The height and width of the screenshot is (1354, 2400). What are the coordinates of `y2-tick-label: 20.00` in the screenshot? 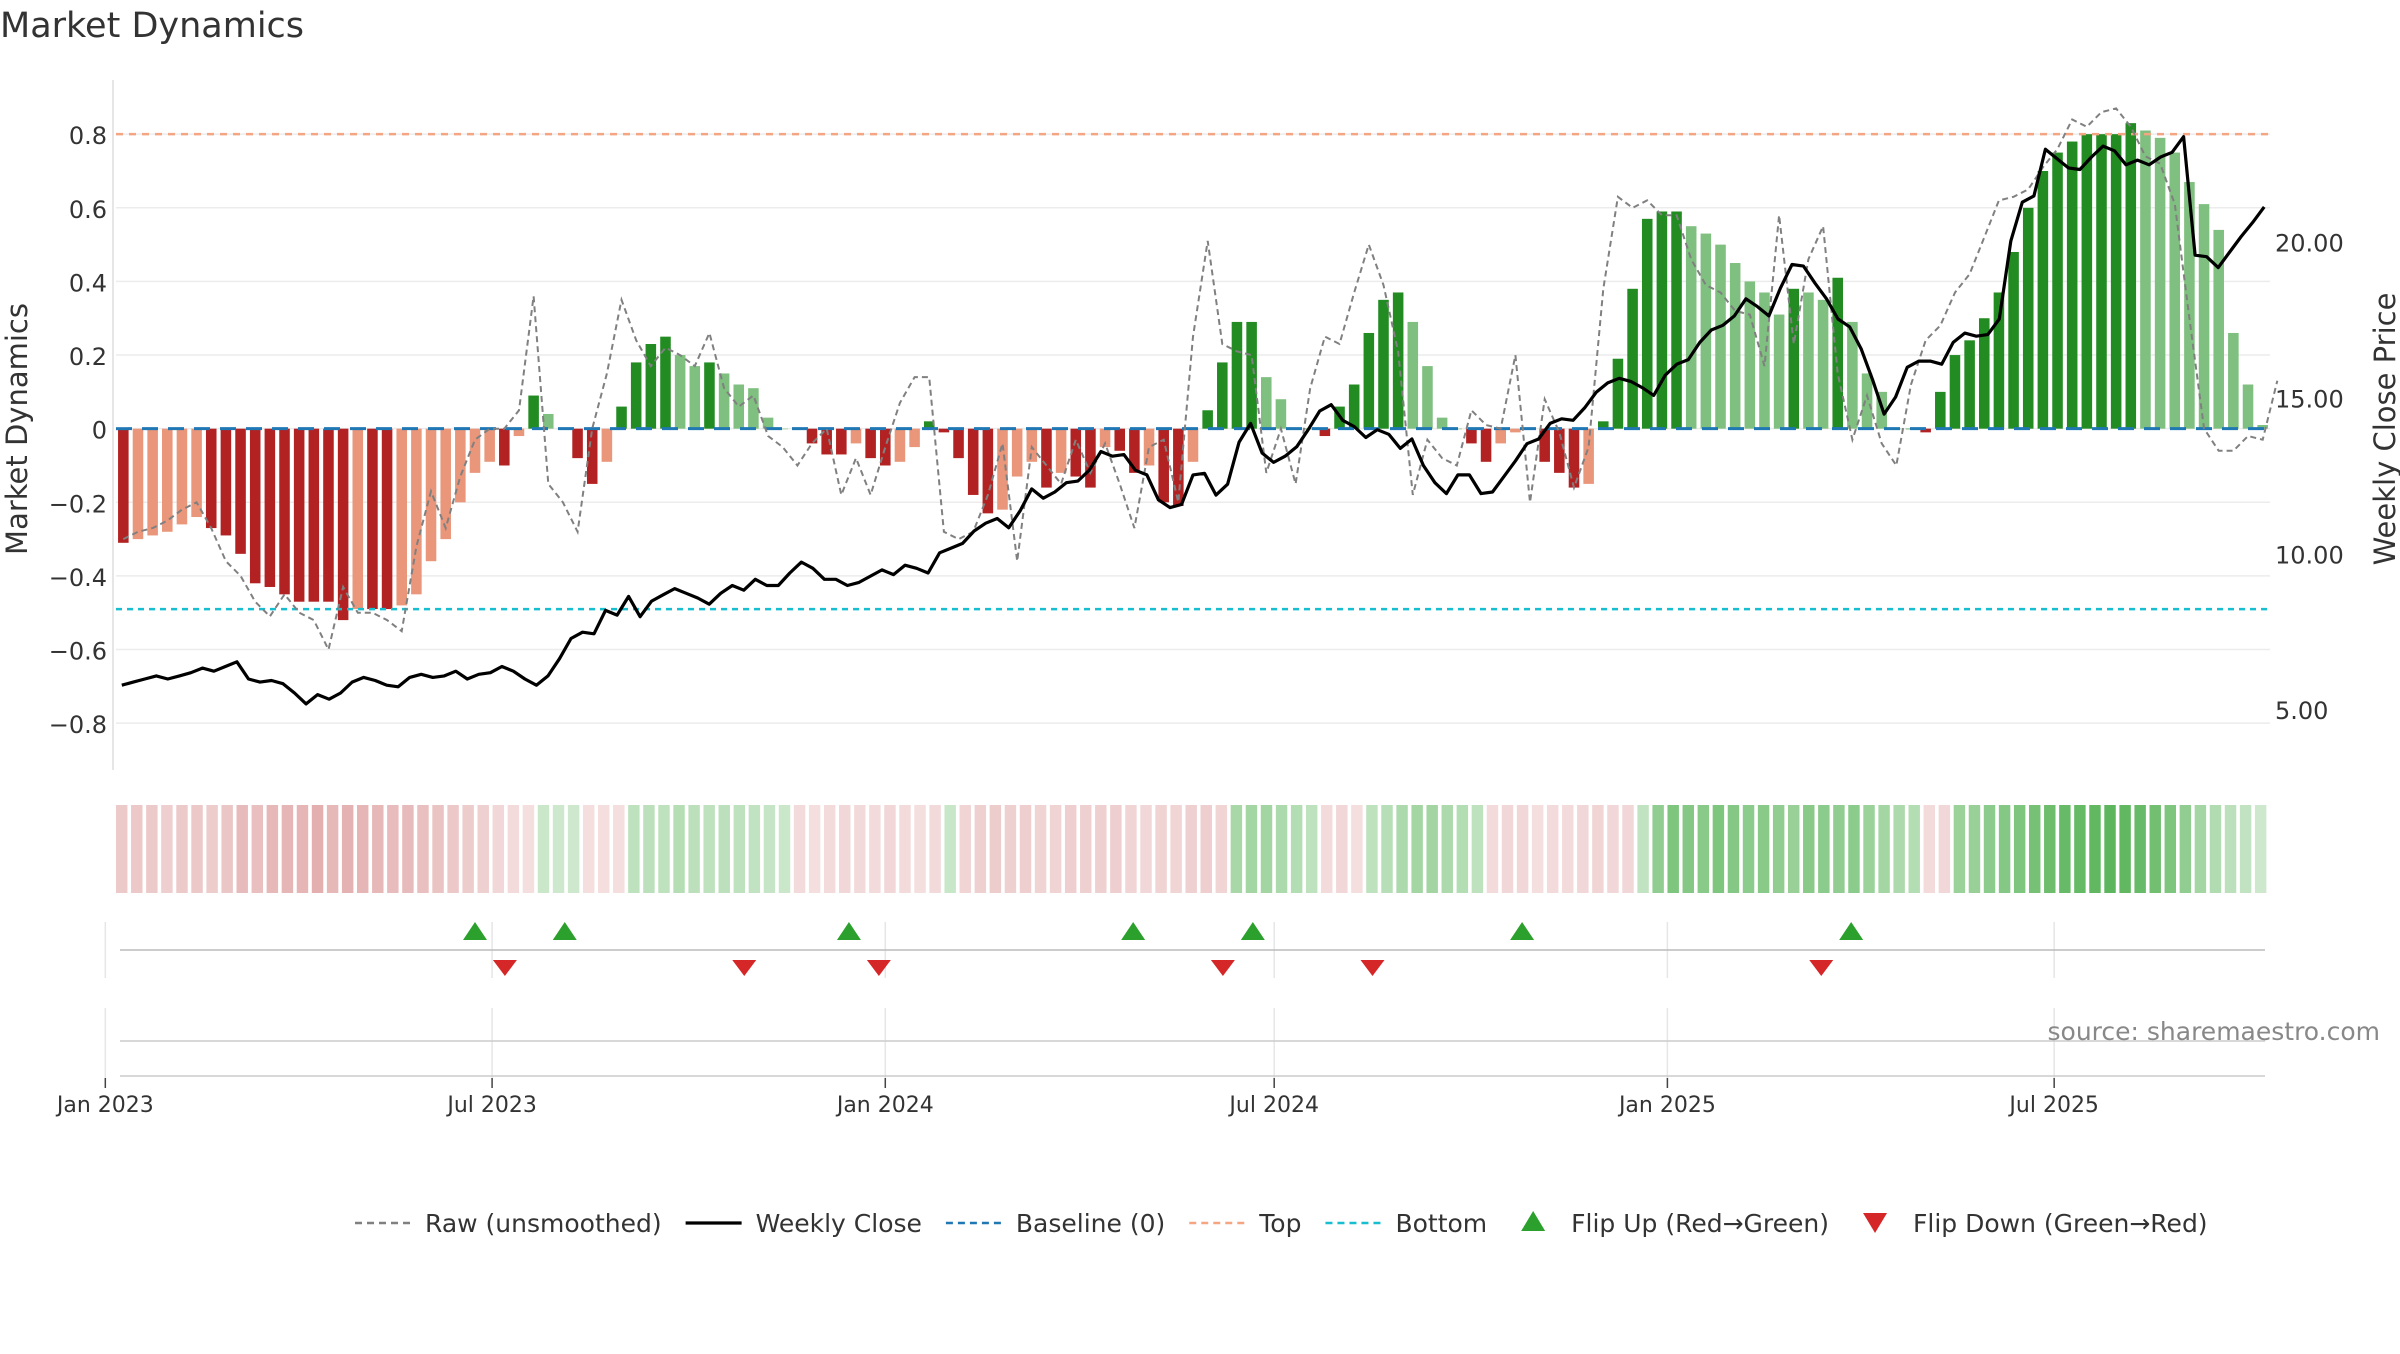 It's located at (2309, 244).